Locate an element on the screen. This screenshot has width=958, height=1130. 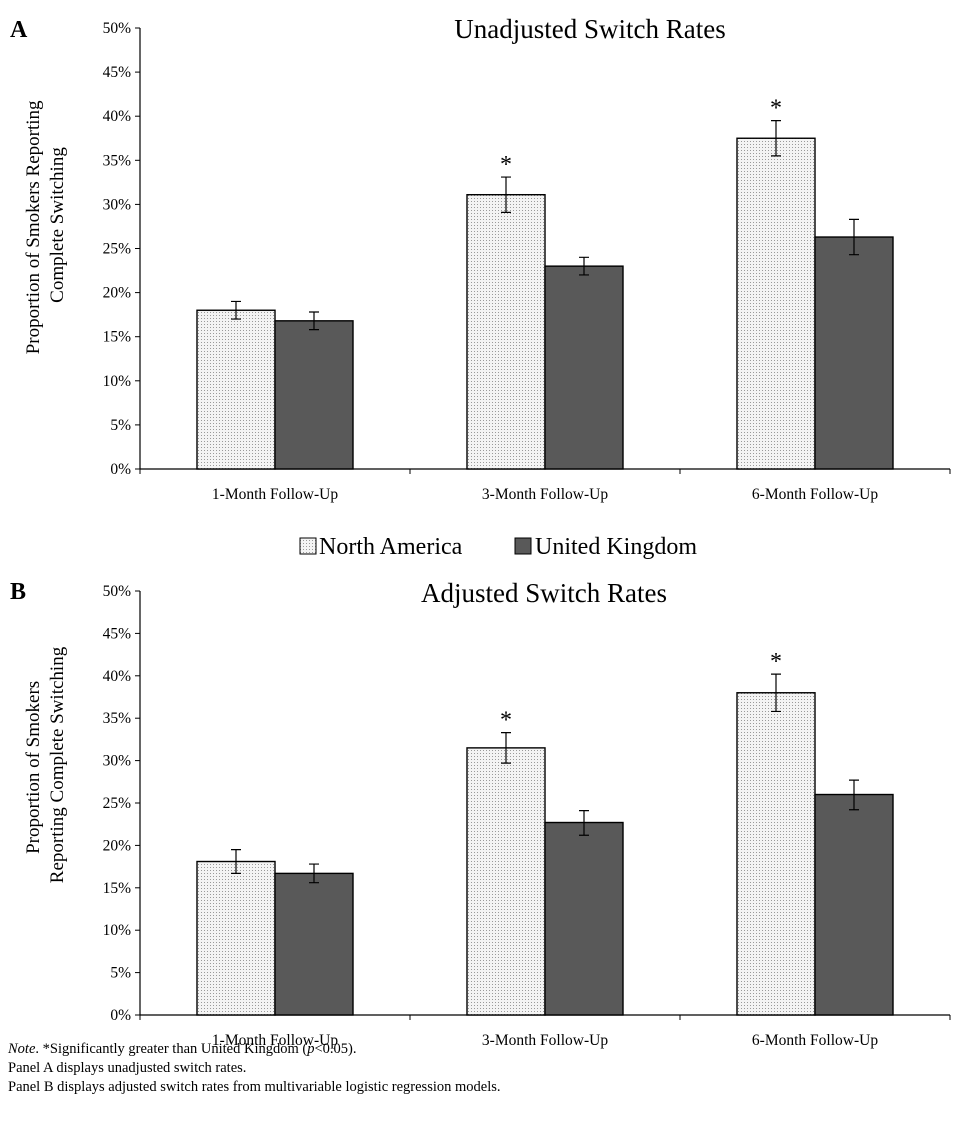
legend-label-united-kingdom: United Kingdom is located at coordinates (616, 547).